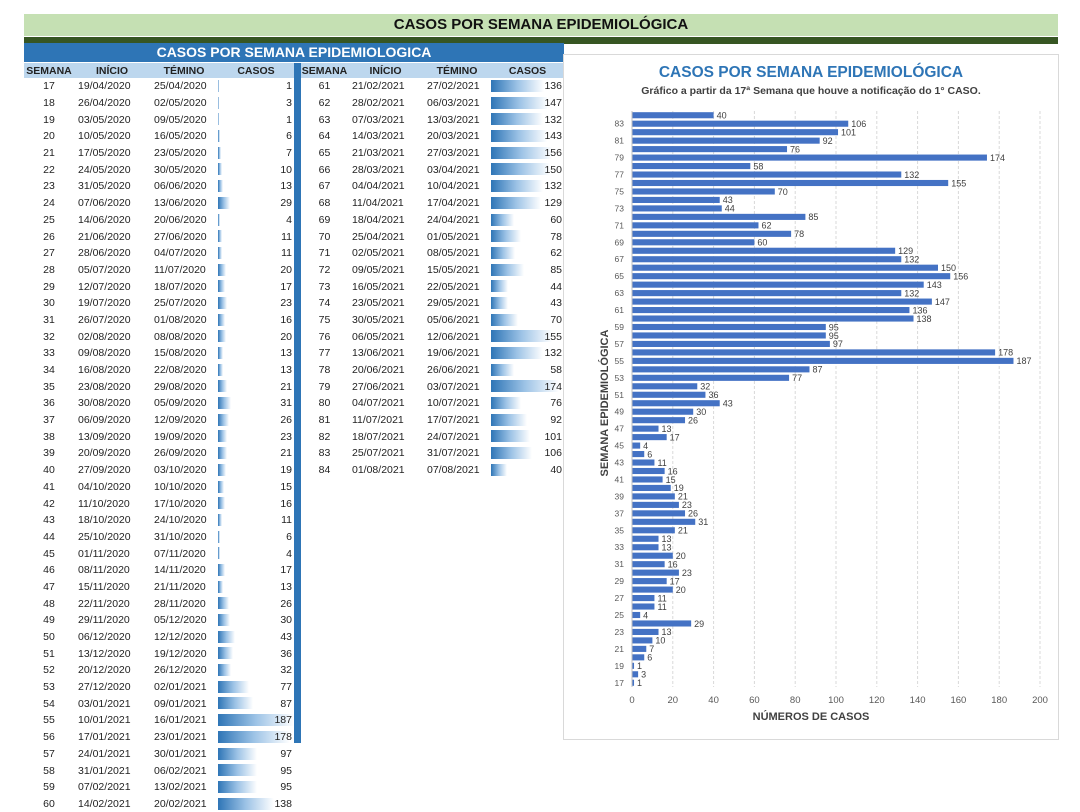 The width and height of the screenshot is (1080, 812). I want to click on cell-termino: 31/07/2021, so click(457, 453).